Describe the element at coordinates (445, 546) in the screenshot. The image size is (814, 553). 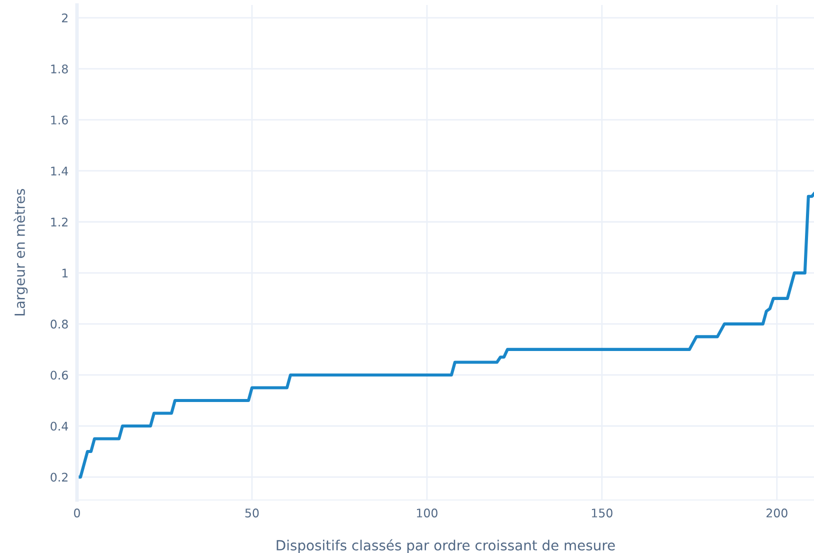
I see `x-axis-title: Dispositifs classés par ordre croissant de mesure` at that location.